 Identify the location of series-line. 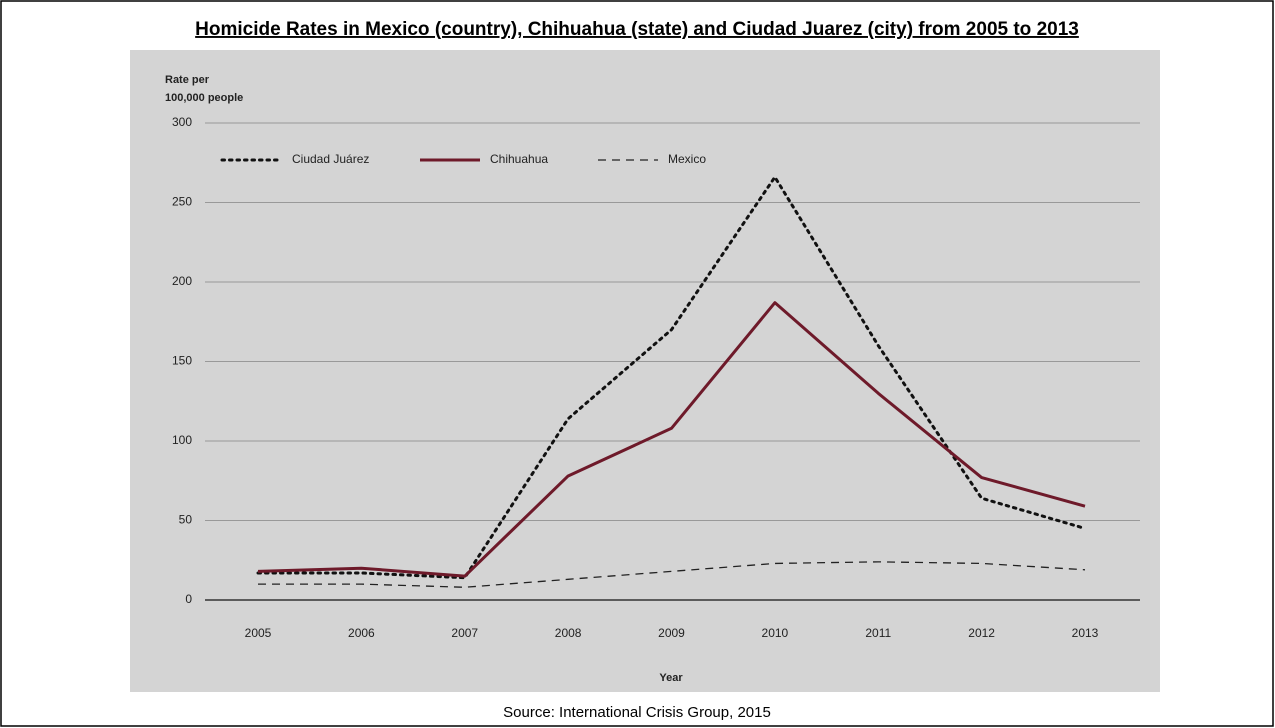
(672, 574).